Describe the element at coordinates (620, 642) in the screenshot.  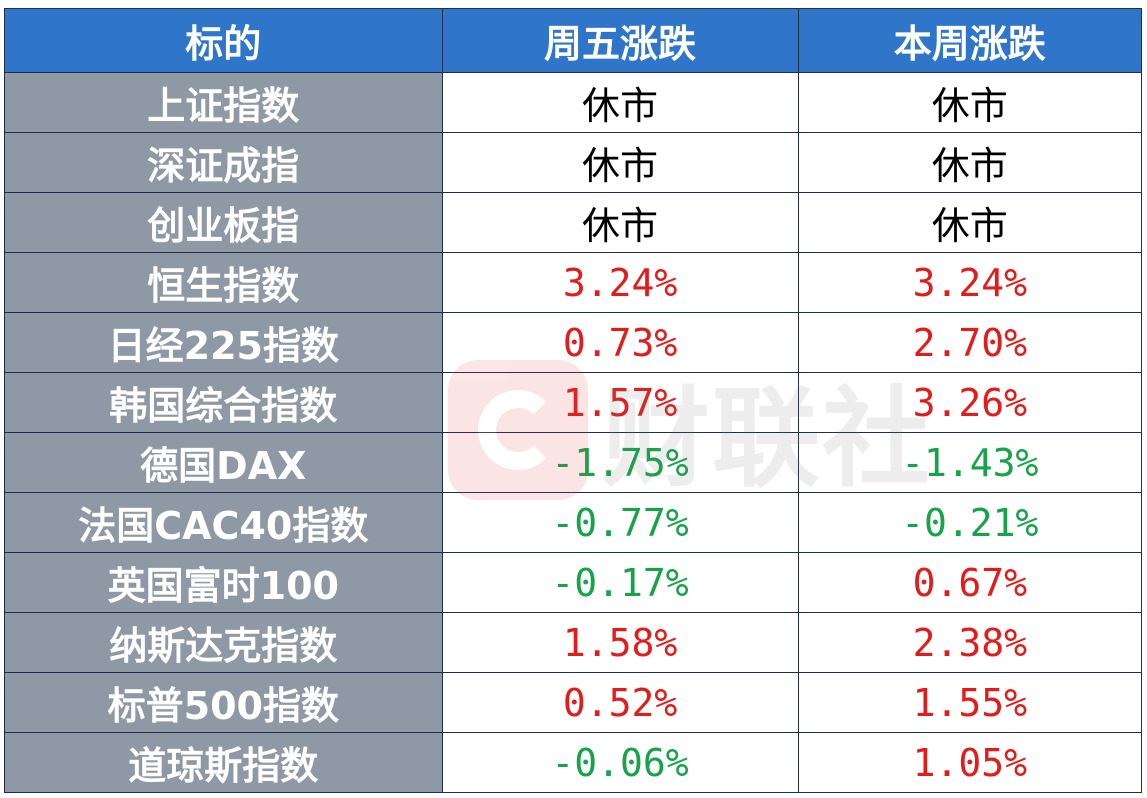
I see `friday-change: 1.58%` at that location.